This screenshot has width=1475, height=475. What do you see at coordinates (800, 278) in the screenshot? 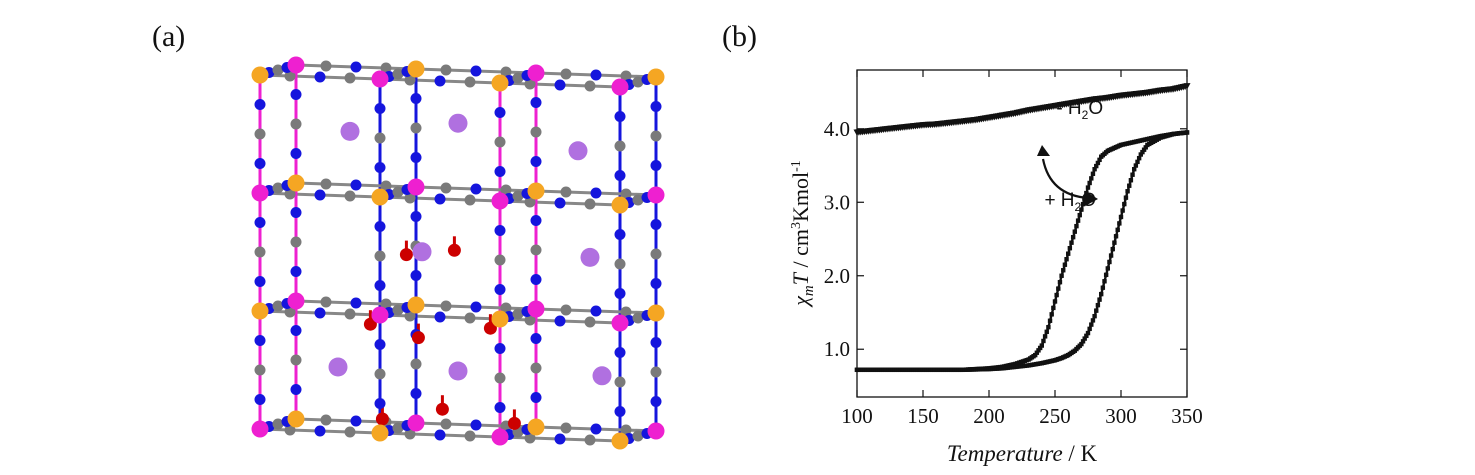
I see `y-label-T: T` at bounding box center [800, 278].